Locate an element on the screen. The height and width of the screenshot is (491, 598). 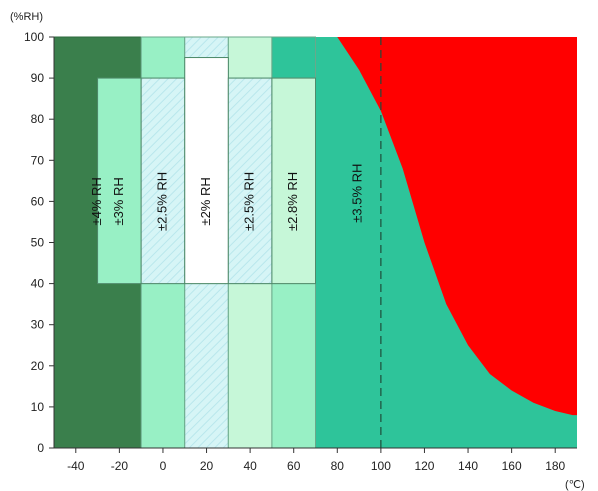
y-tick-label: 70 is located at coordinates (38, 160).